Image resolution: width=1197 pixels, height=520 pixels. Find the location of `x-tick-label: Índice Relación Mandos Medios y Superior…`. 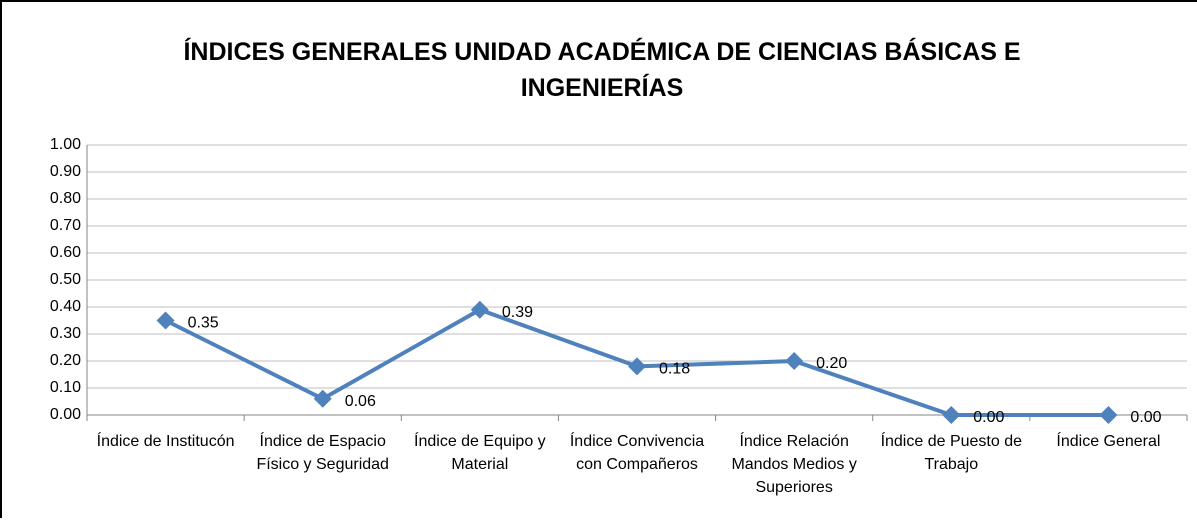

x-tick-label: Índice Relación Mandos Medios y Superior… is located at coordinates (794, 464).